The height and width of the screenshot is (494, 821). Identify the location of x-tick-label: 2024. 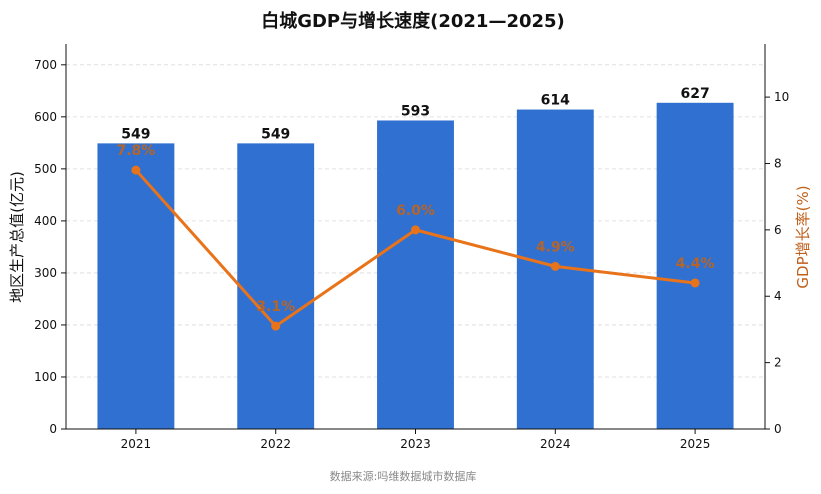
(555, 444).